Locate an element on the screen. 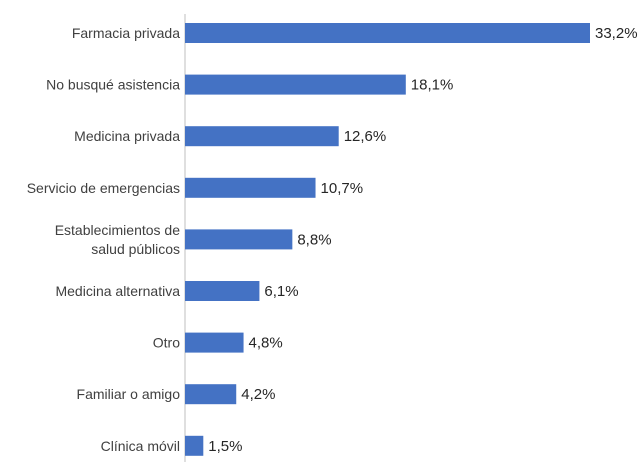 The height and width of the screenshot is (467, 644). data-label-familiar-o-amigo: 4,2% is located at coordinates (258, 394).